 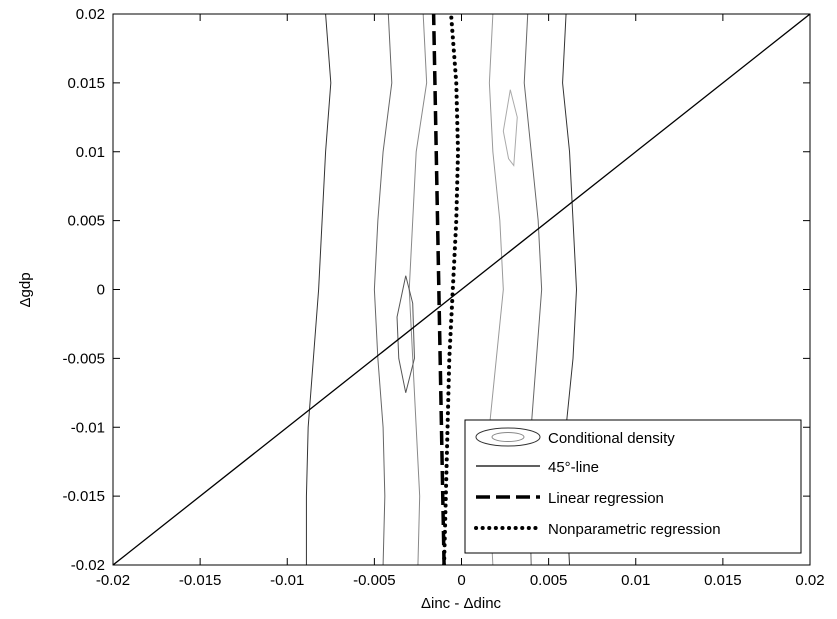 I want to click on legend-contour-inner-icon, so click(x=508, y=437).